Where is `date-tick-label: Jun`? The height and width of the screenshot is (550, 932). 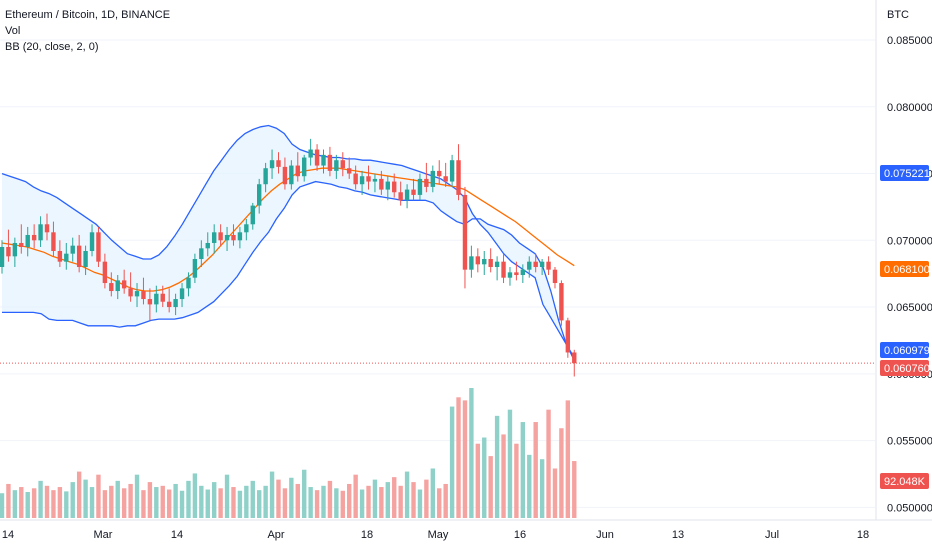
date-tick-label: Jun is located at coordinates (605, 535).